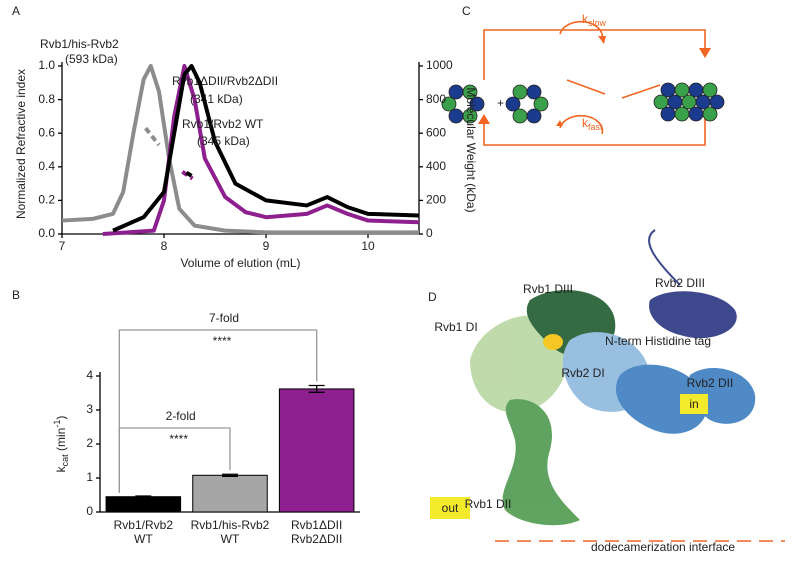 The width and height of the screenshot is (800, 565). What do you see at coordinates (89, 477) in the screenshot?
I see `y-tick-label: 1` at bounding box center [89, 477].